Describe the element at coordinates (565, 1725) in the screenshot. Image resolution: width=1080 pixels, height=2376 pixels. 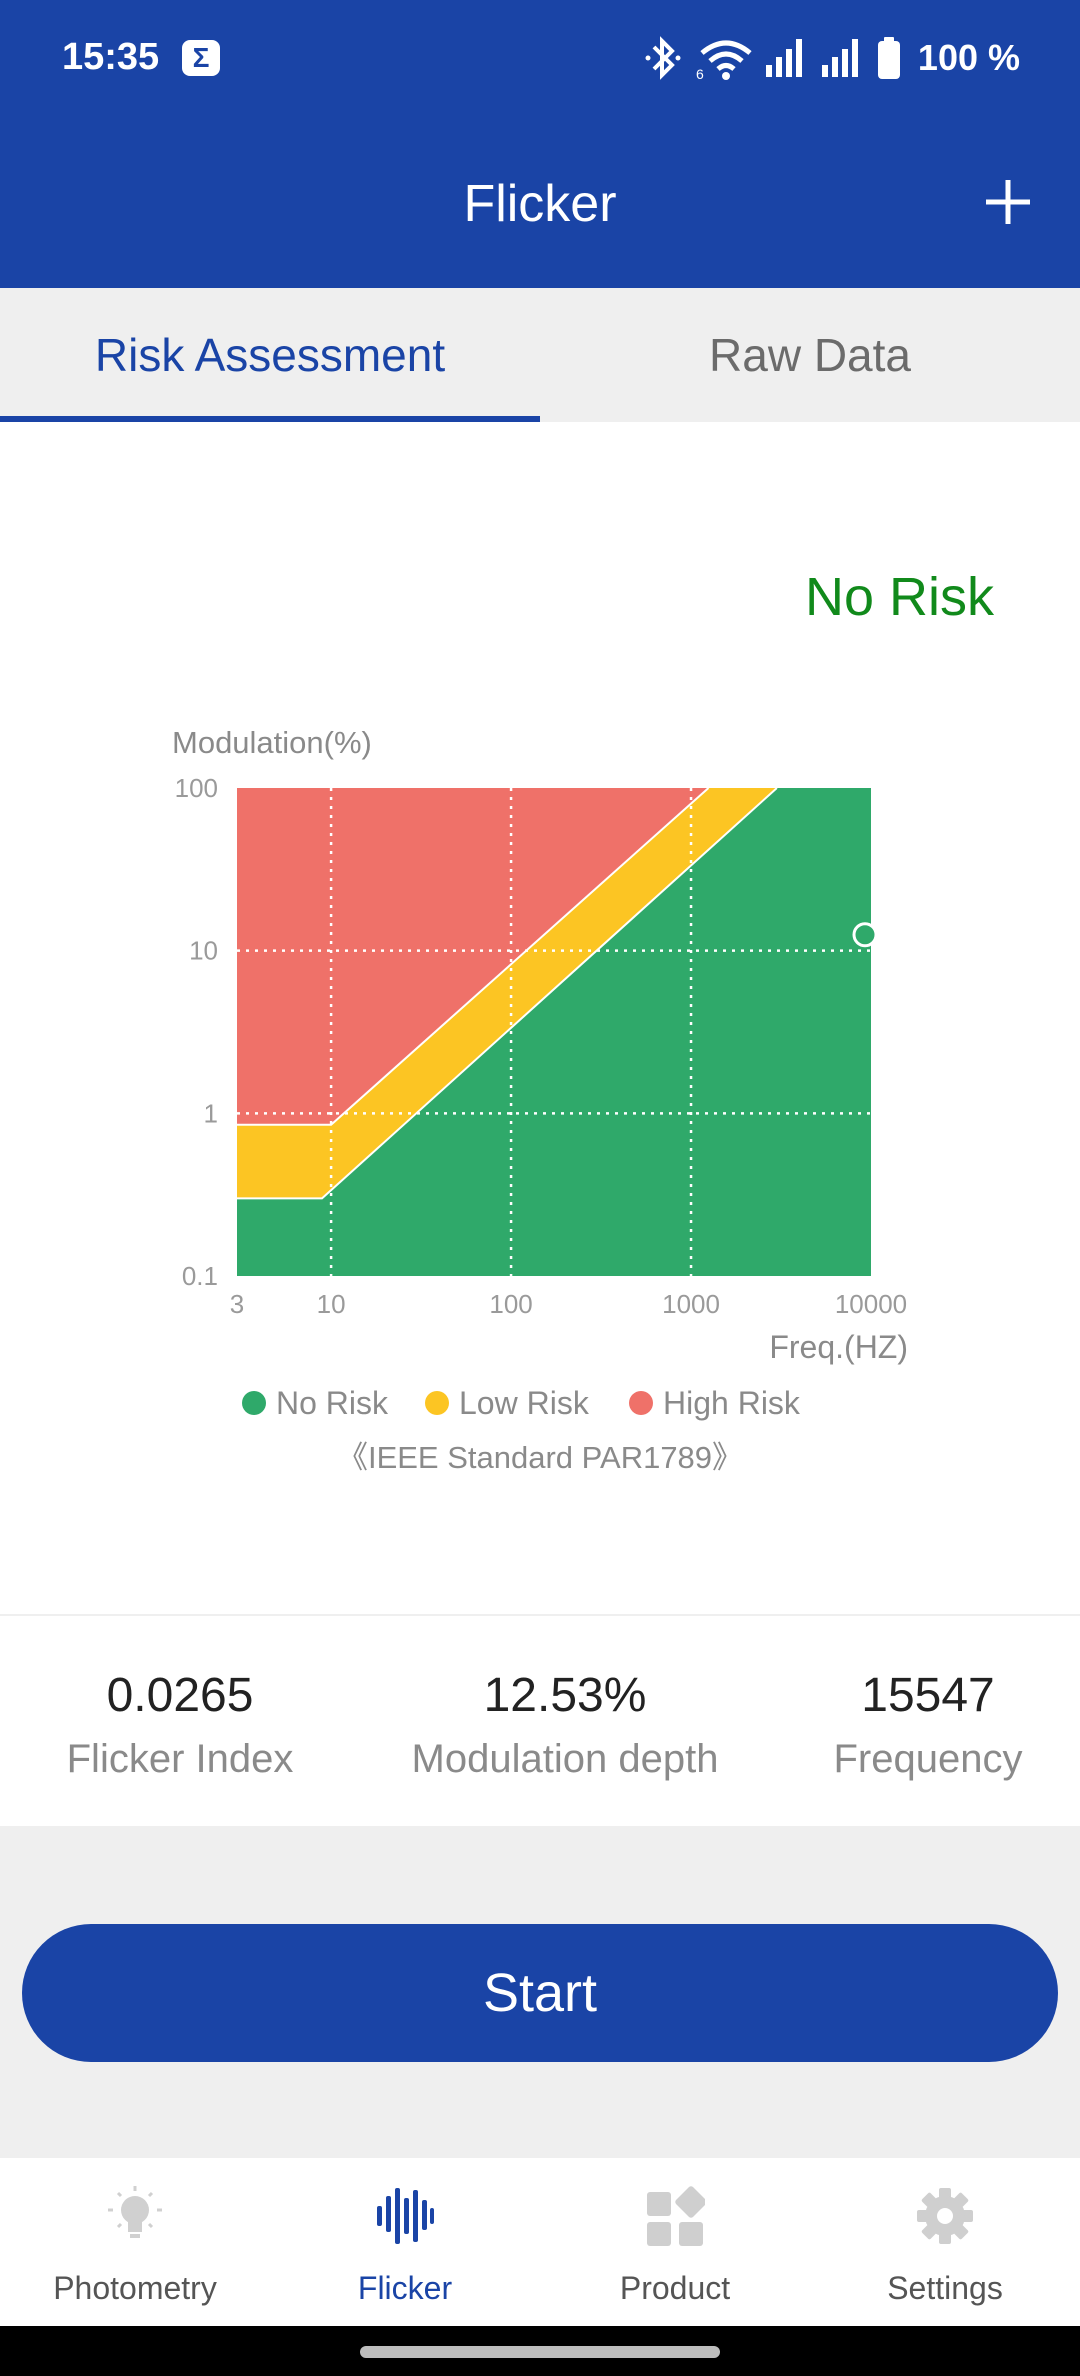
I see `stat-modulation-depth: 12.53% Modulation depth` at that location.